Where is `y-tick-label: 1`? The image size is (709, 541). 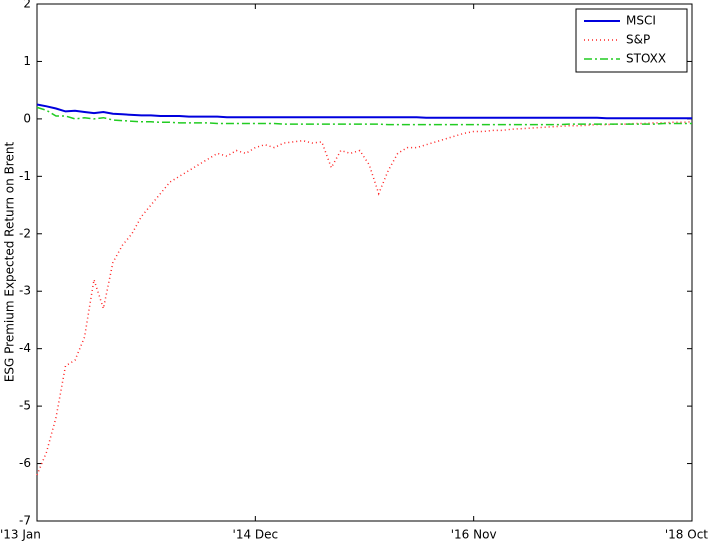 y-tick-label: 1 is located at coordinates (27, 61).